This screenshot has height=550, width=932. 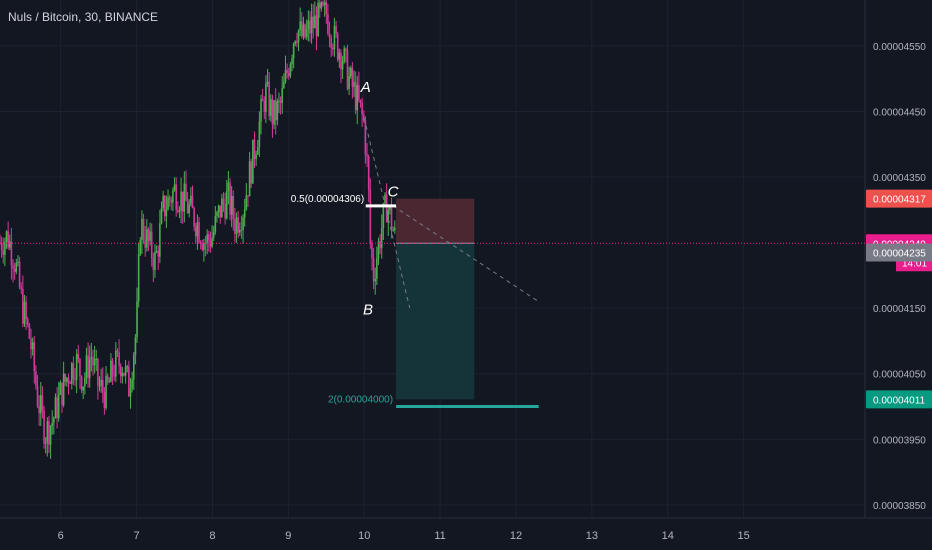 I want to click on time-tick-label: 14, so click(x=668, y=536).